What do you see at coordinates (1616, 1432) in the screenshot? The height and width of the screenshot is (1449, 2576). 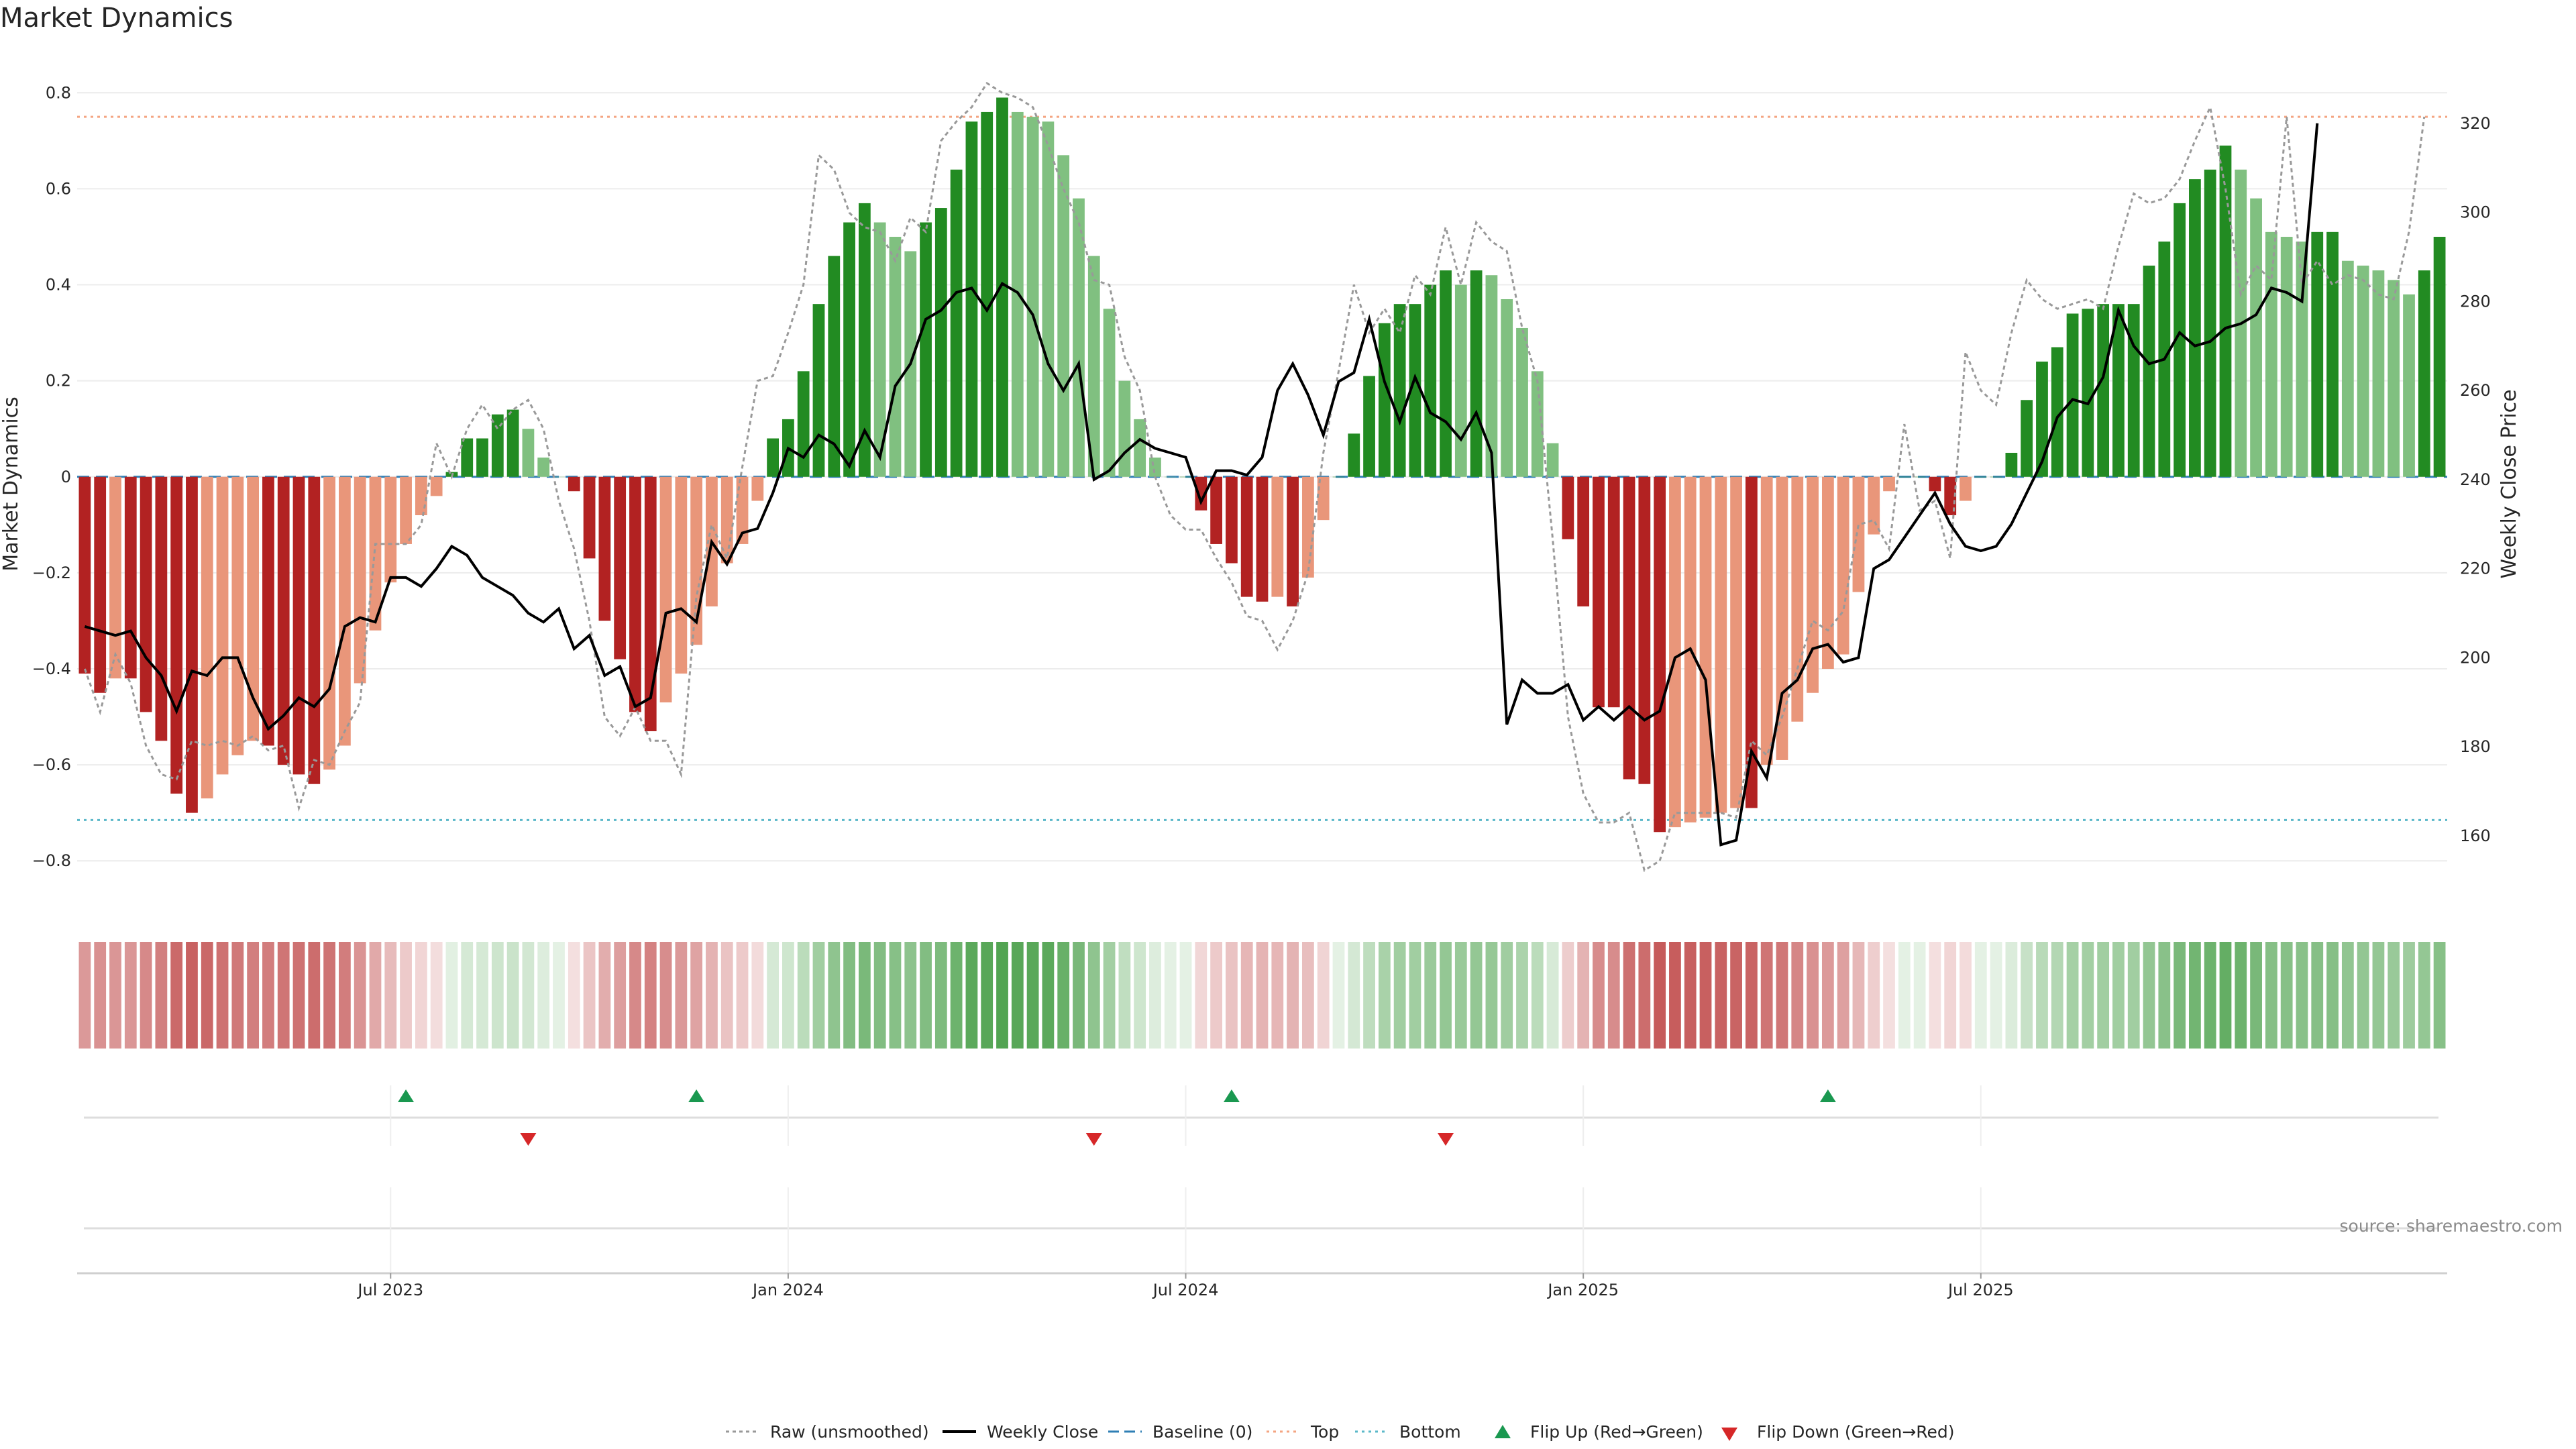 I see `legend-label: Flip Up (Red→Green)` at bounding box center [1616, 1432].